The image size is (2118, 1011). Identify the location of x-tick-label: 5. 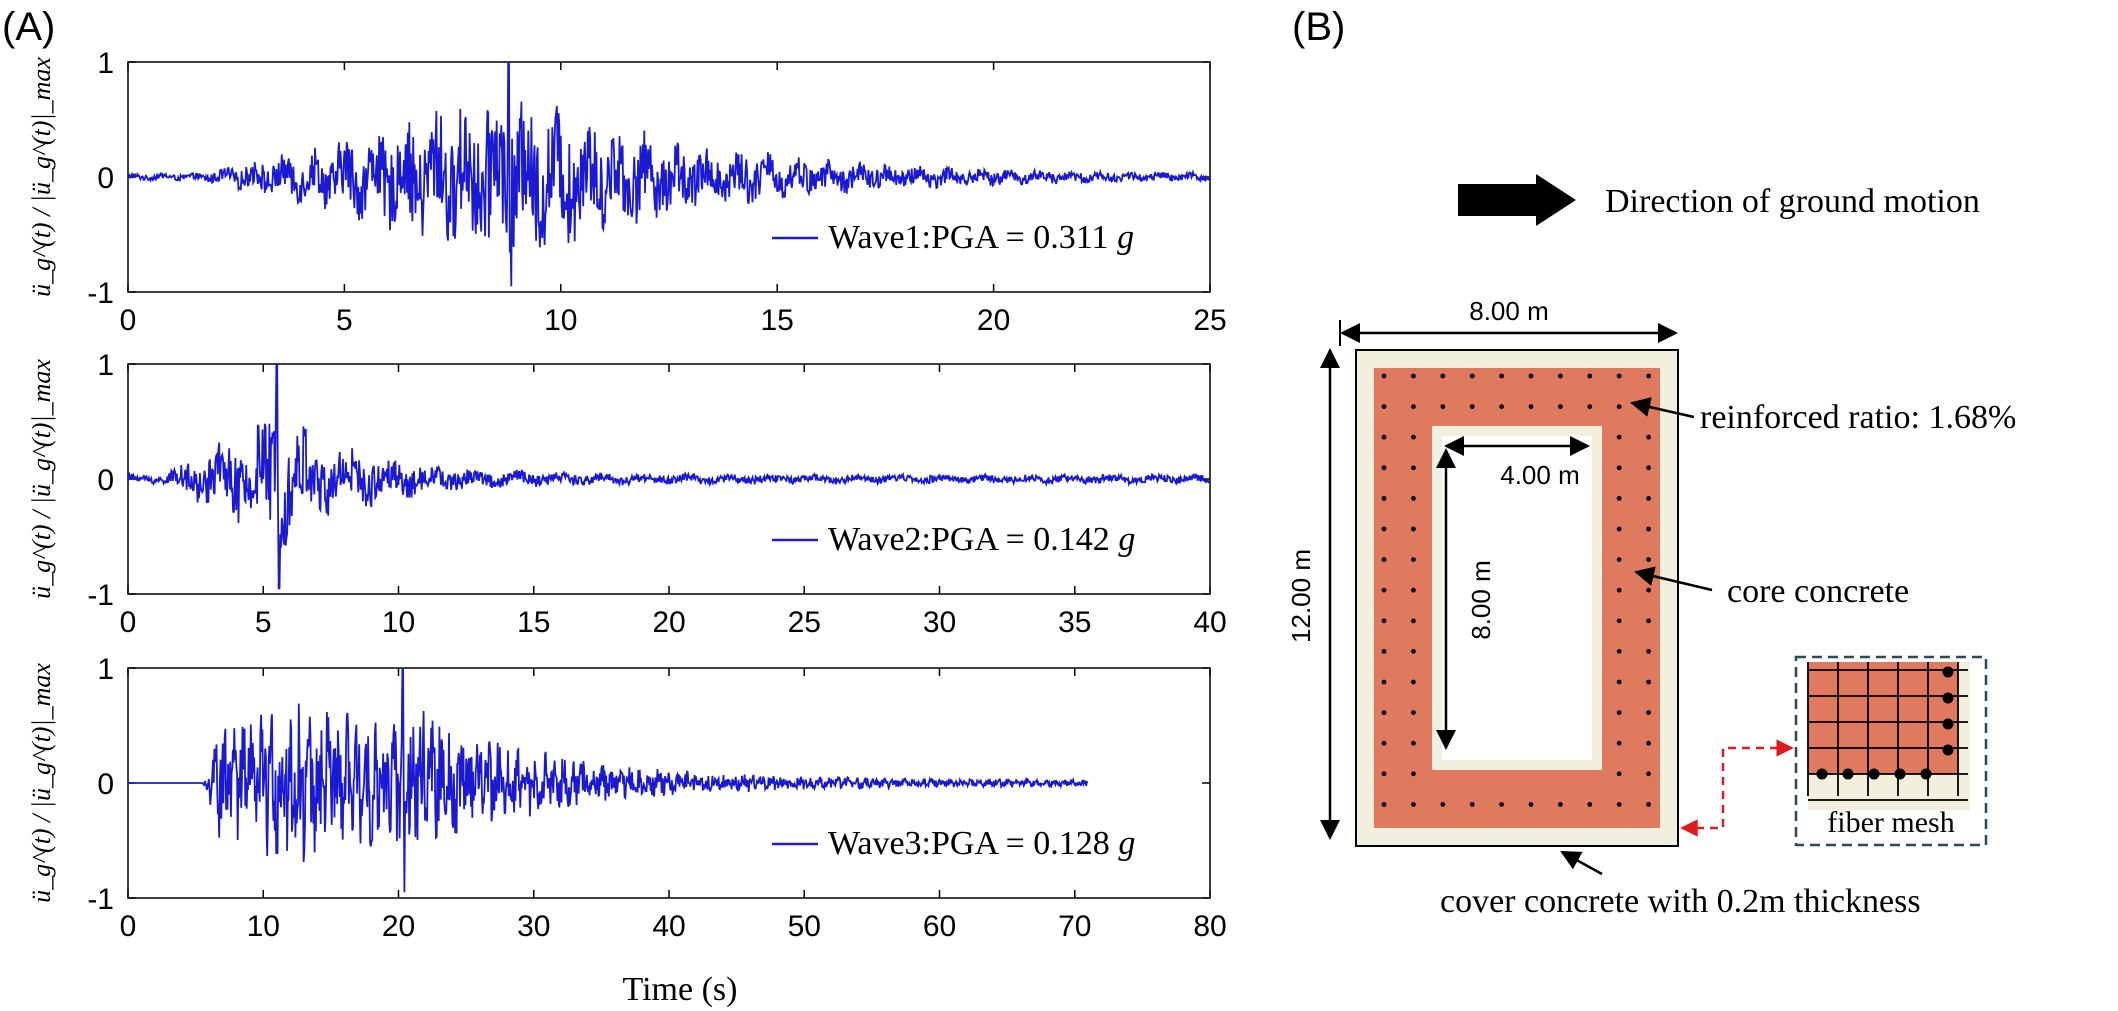
(344, 320).